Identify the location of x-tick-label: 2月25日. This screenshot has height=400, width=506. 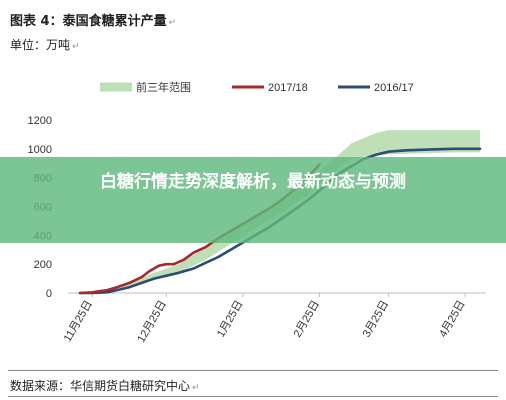
(307, 319).